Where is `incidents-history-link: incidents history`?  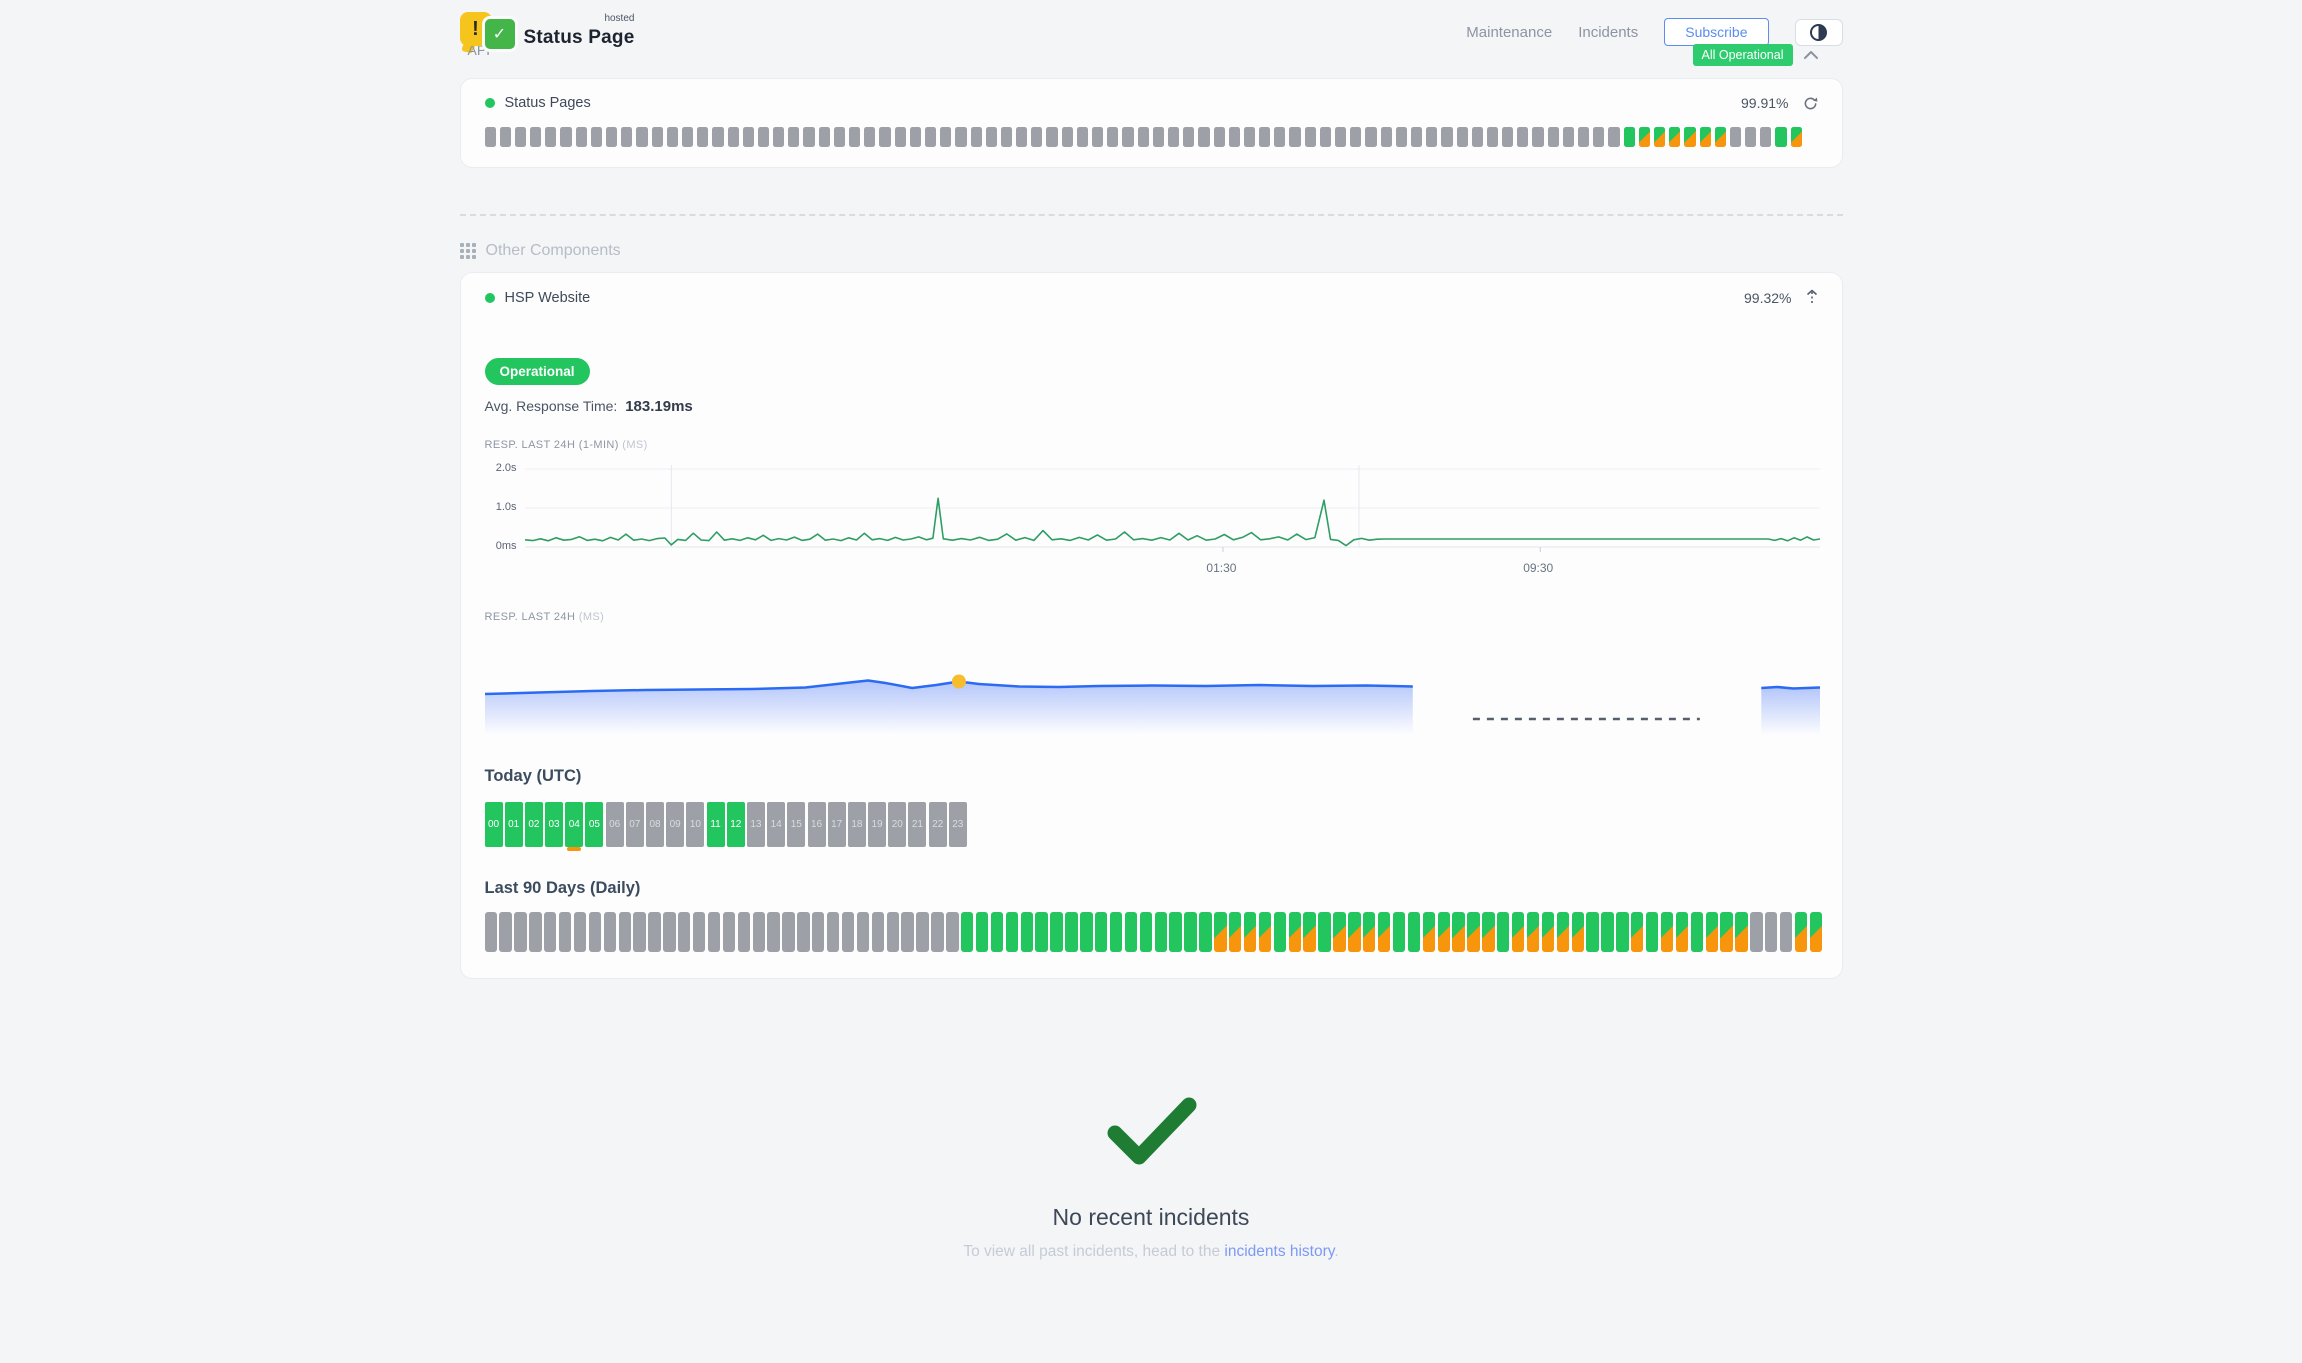 incidents-history-link: incidents history is located at coordinates (1279, 1251).